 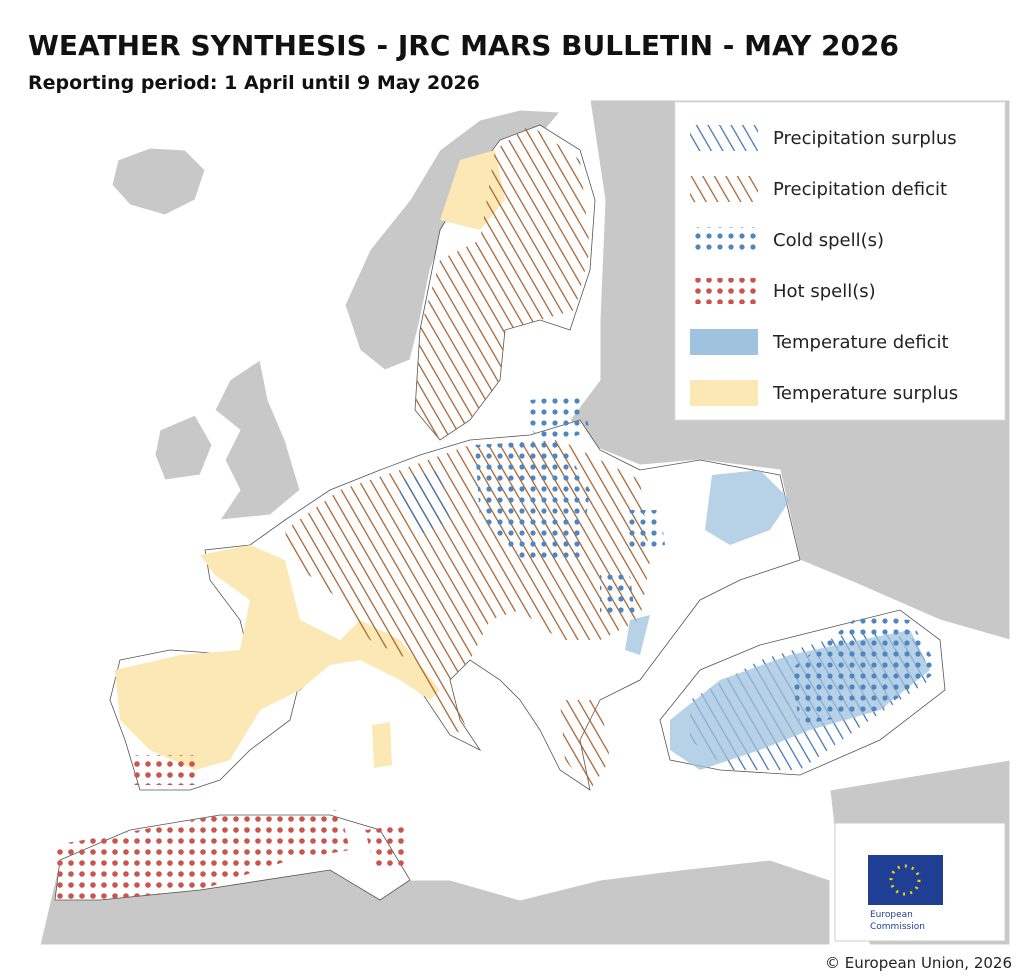 I want to click on logo: European Commission, so click(x=920, y=882).